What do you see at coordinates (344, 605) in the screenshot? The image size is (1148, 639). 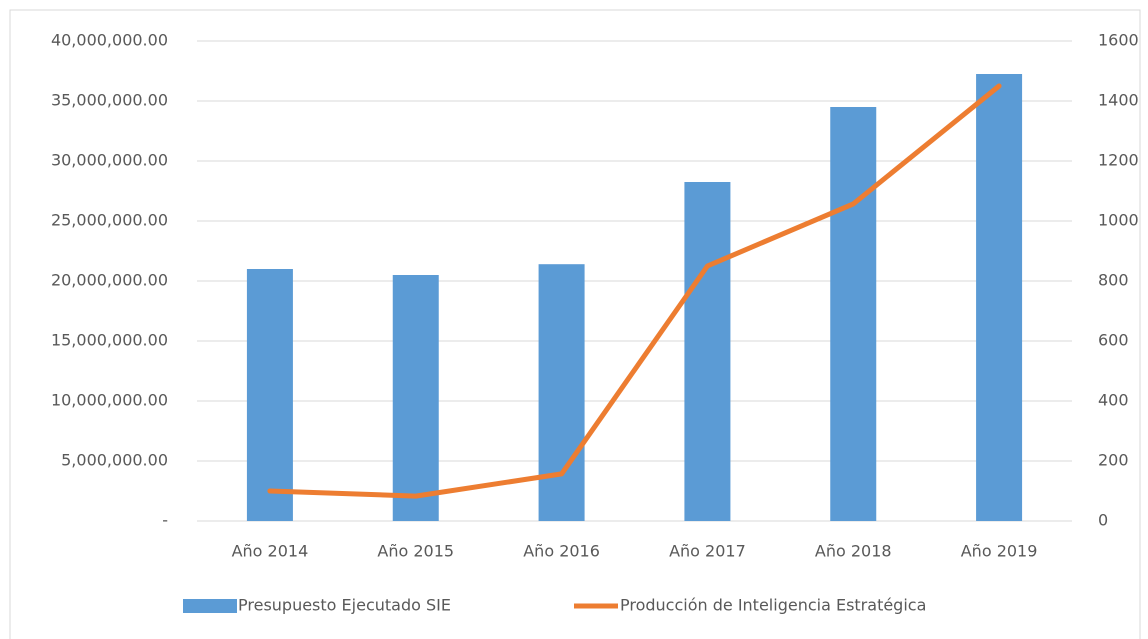 I see `legend-label: Presupuesto Ejecutado SIE` at bounding box center [344, 605].